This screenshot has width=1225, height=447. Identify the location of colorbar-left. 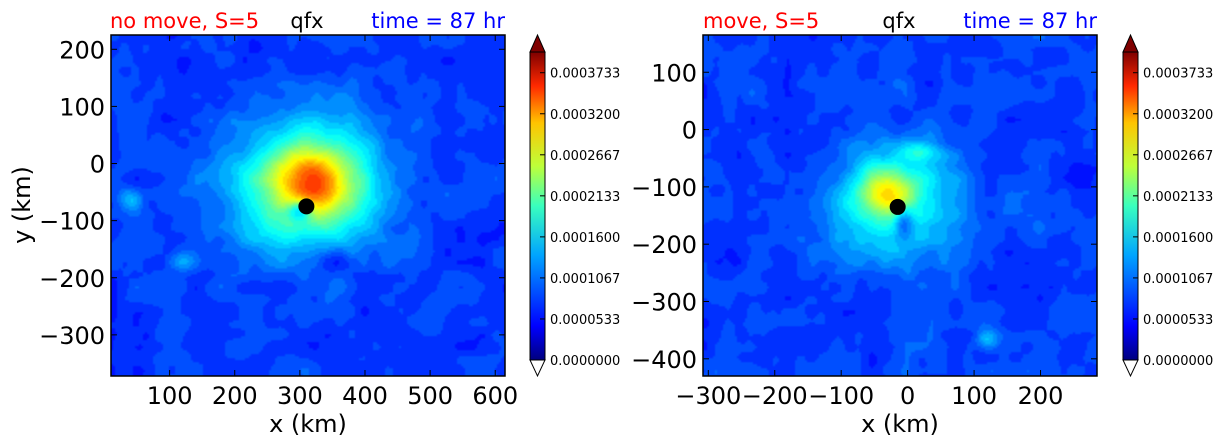
(537, 206).